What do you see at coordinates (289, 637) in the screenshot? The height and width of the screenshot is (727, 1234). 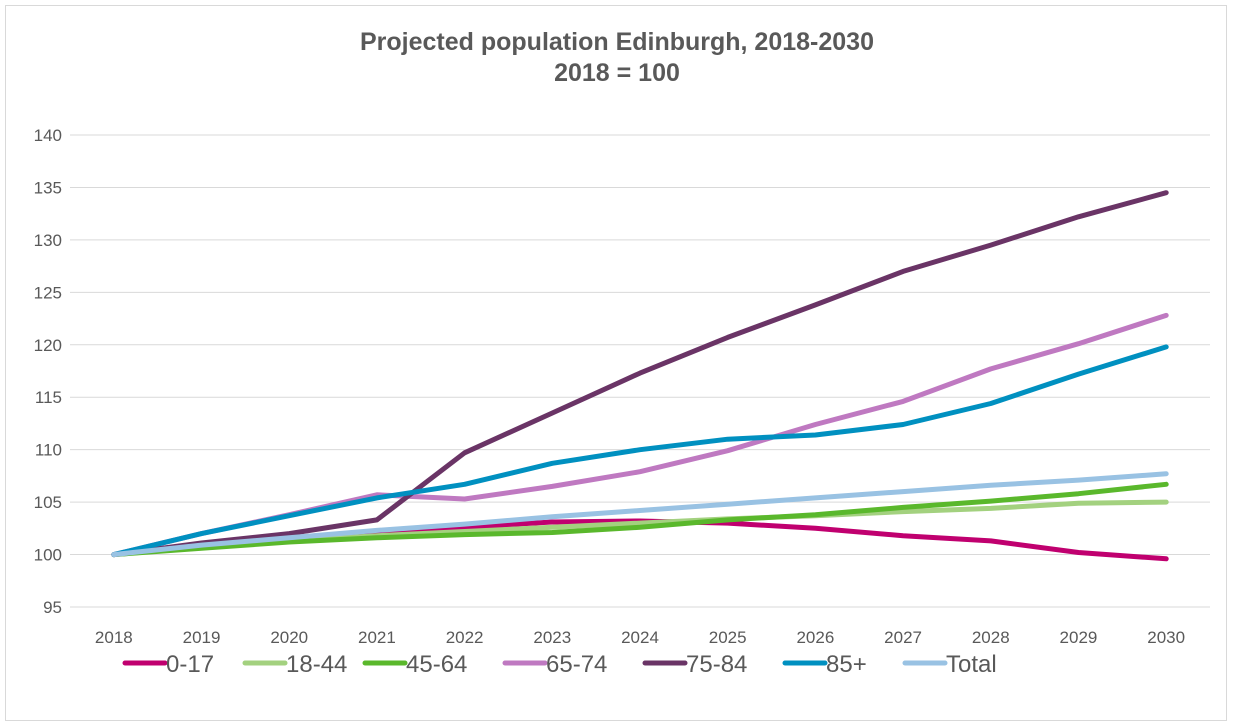 I see `x-tick-label: 2020` at bounding box center [289, 637].